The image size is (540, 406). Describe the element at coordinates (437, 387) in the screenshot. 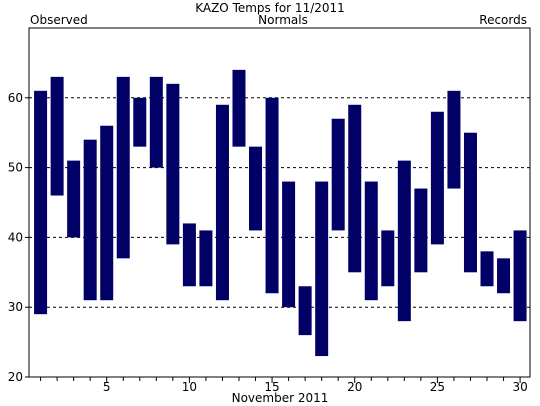

I see `x-tick-label-25: 25` at that location.